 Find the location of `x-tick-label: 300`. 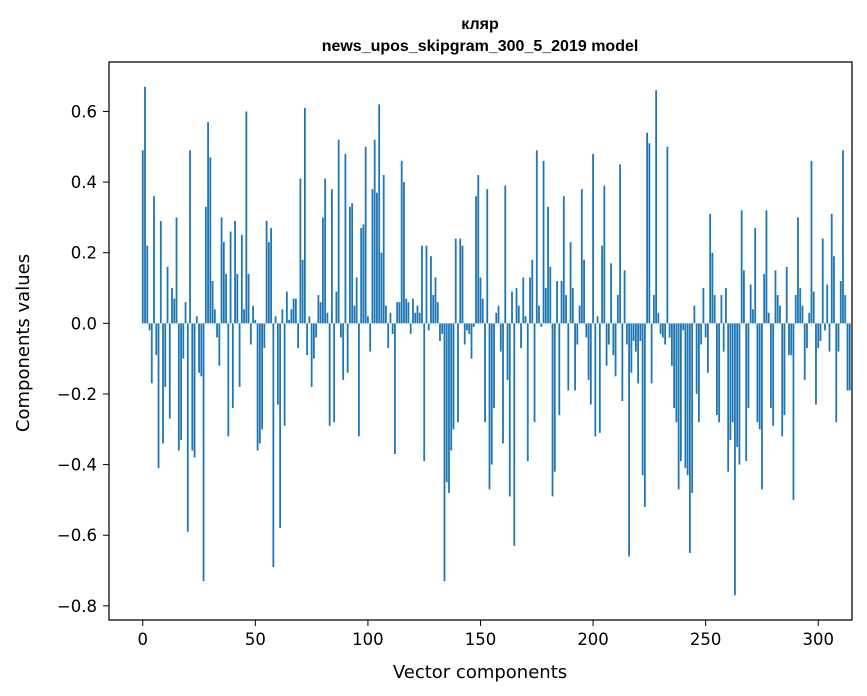

x-tick-label: 300 is located at coordinates (818, 639).